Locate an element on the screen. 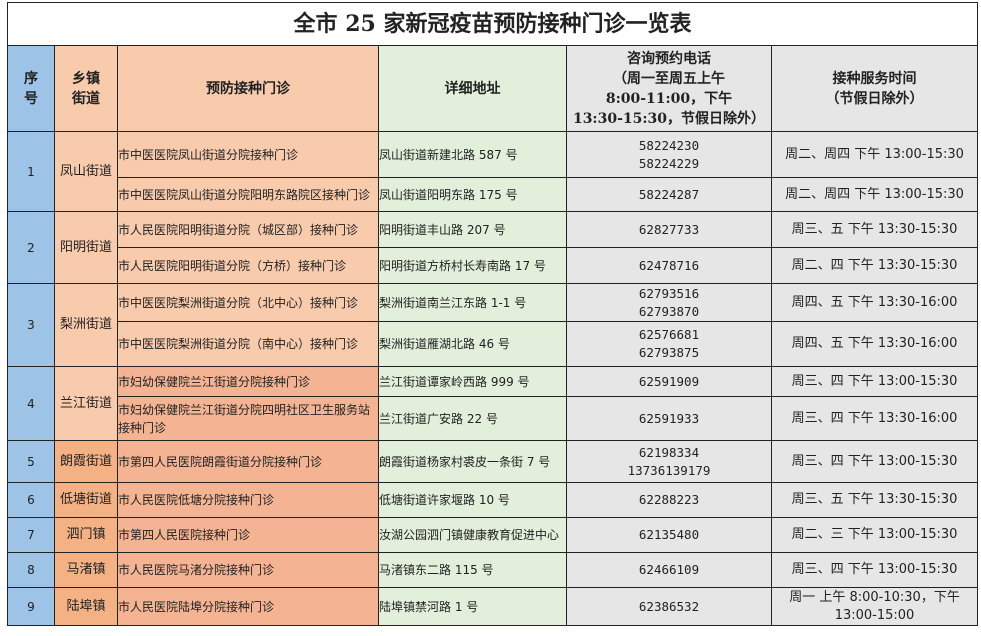 The image size is (981, 636). clinic-phone: 62135480 is located at coordinates (669, 535).